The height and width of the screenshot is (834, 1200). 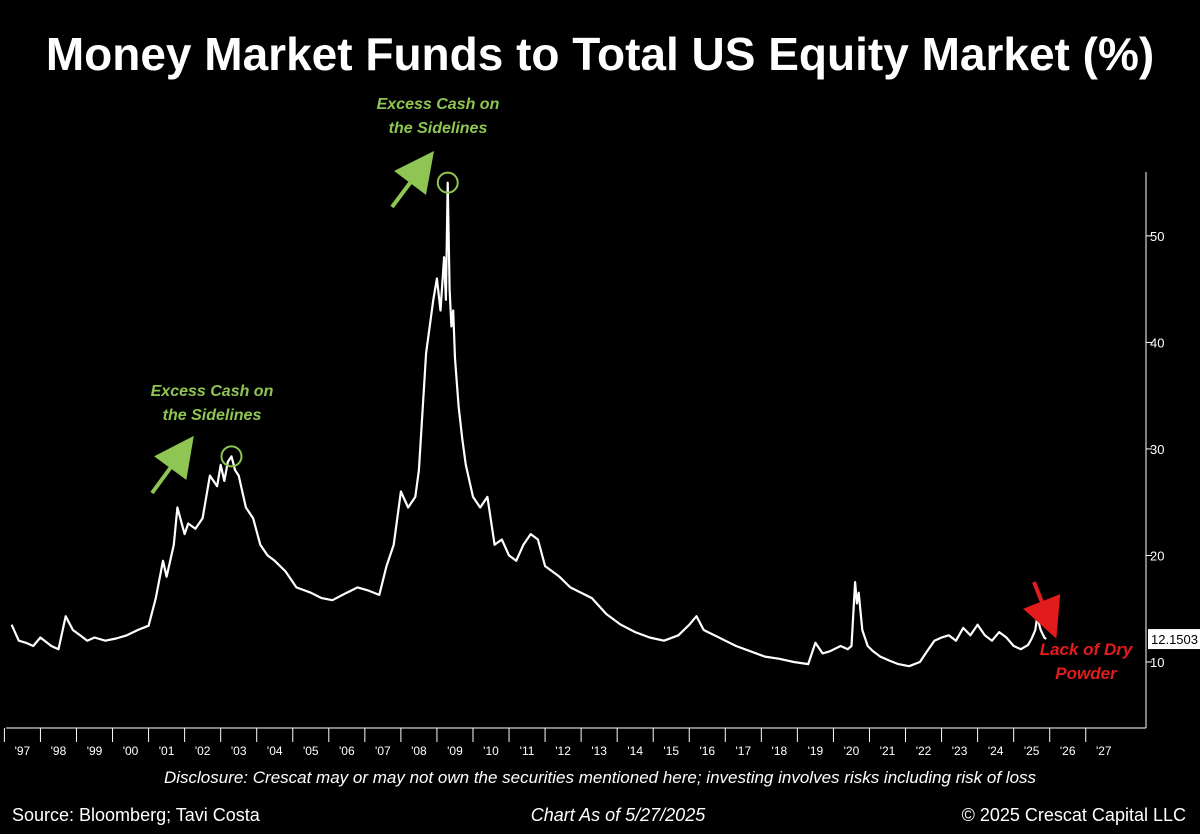 I want to click on x-tick-label: '16, so click(x=707, y=751).